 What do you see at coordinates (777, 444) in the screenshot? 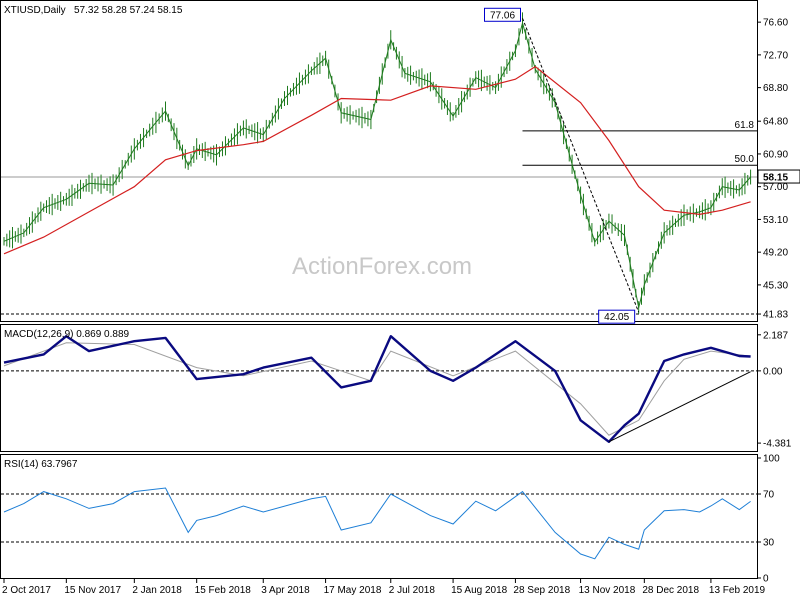
I see `y-tick-label: -4.381` at bounding box center [777, 444].